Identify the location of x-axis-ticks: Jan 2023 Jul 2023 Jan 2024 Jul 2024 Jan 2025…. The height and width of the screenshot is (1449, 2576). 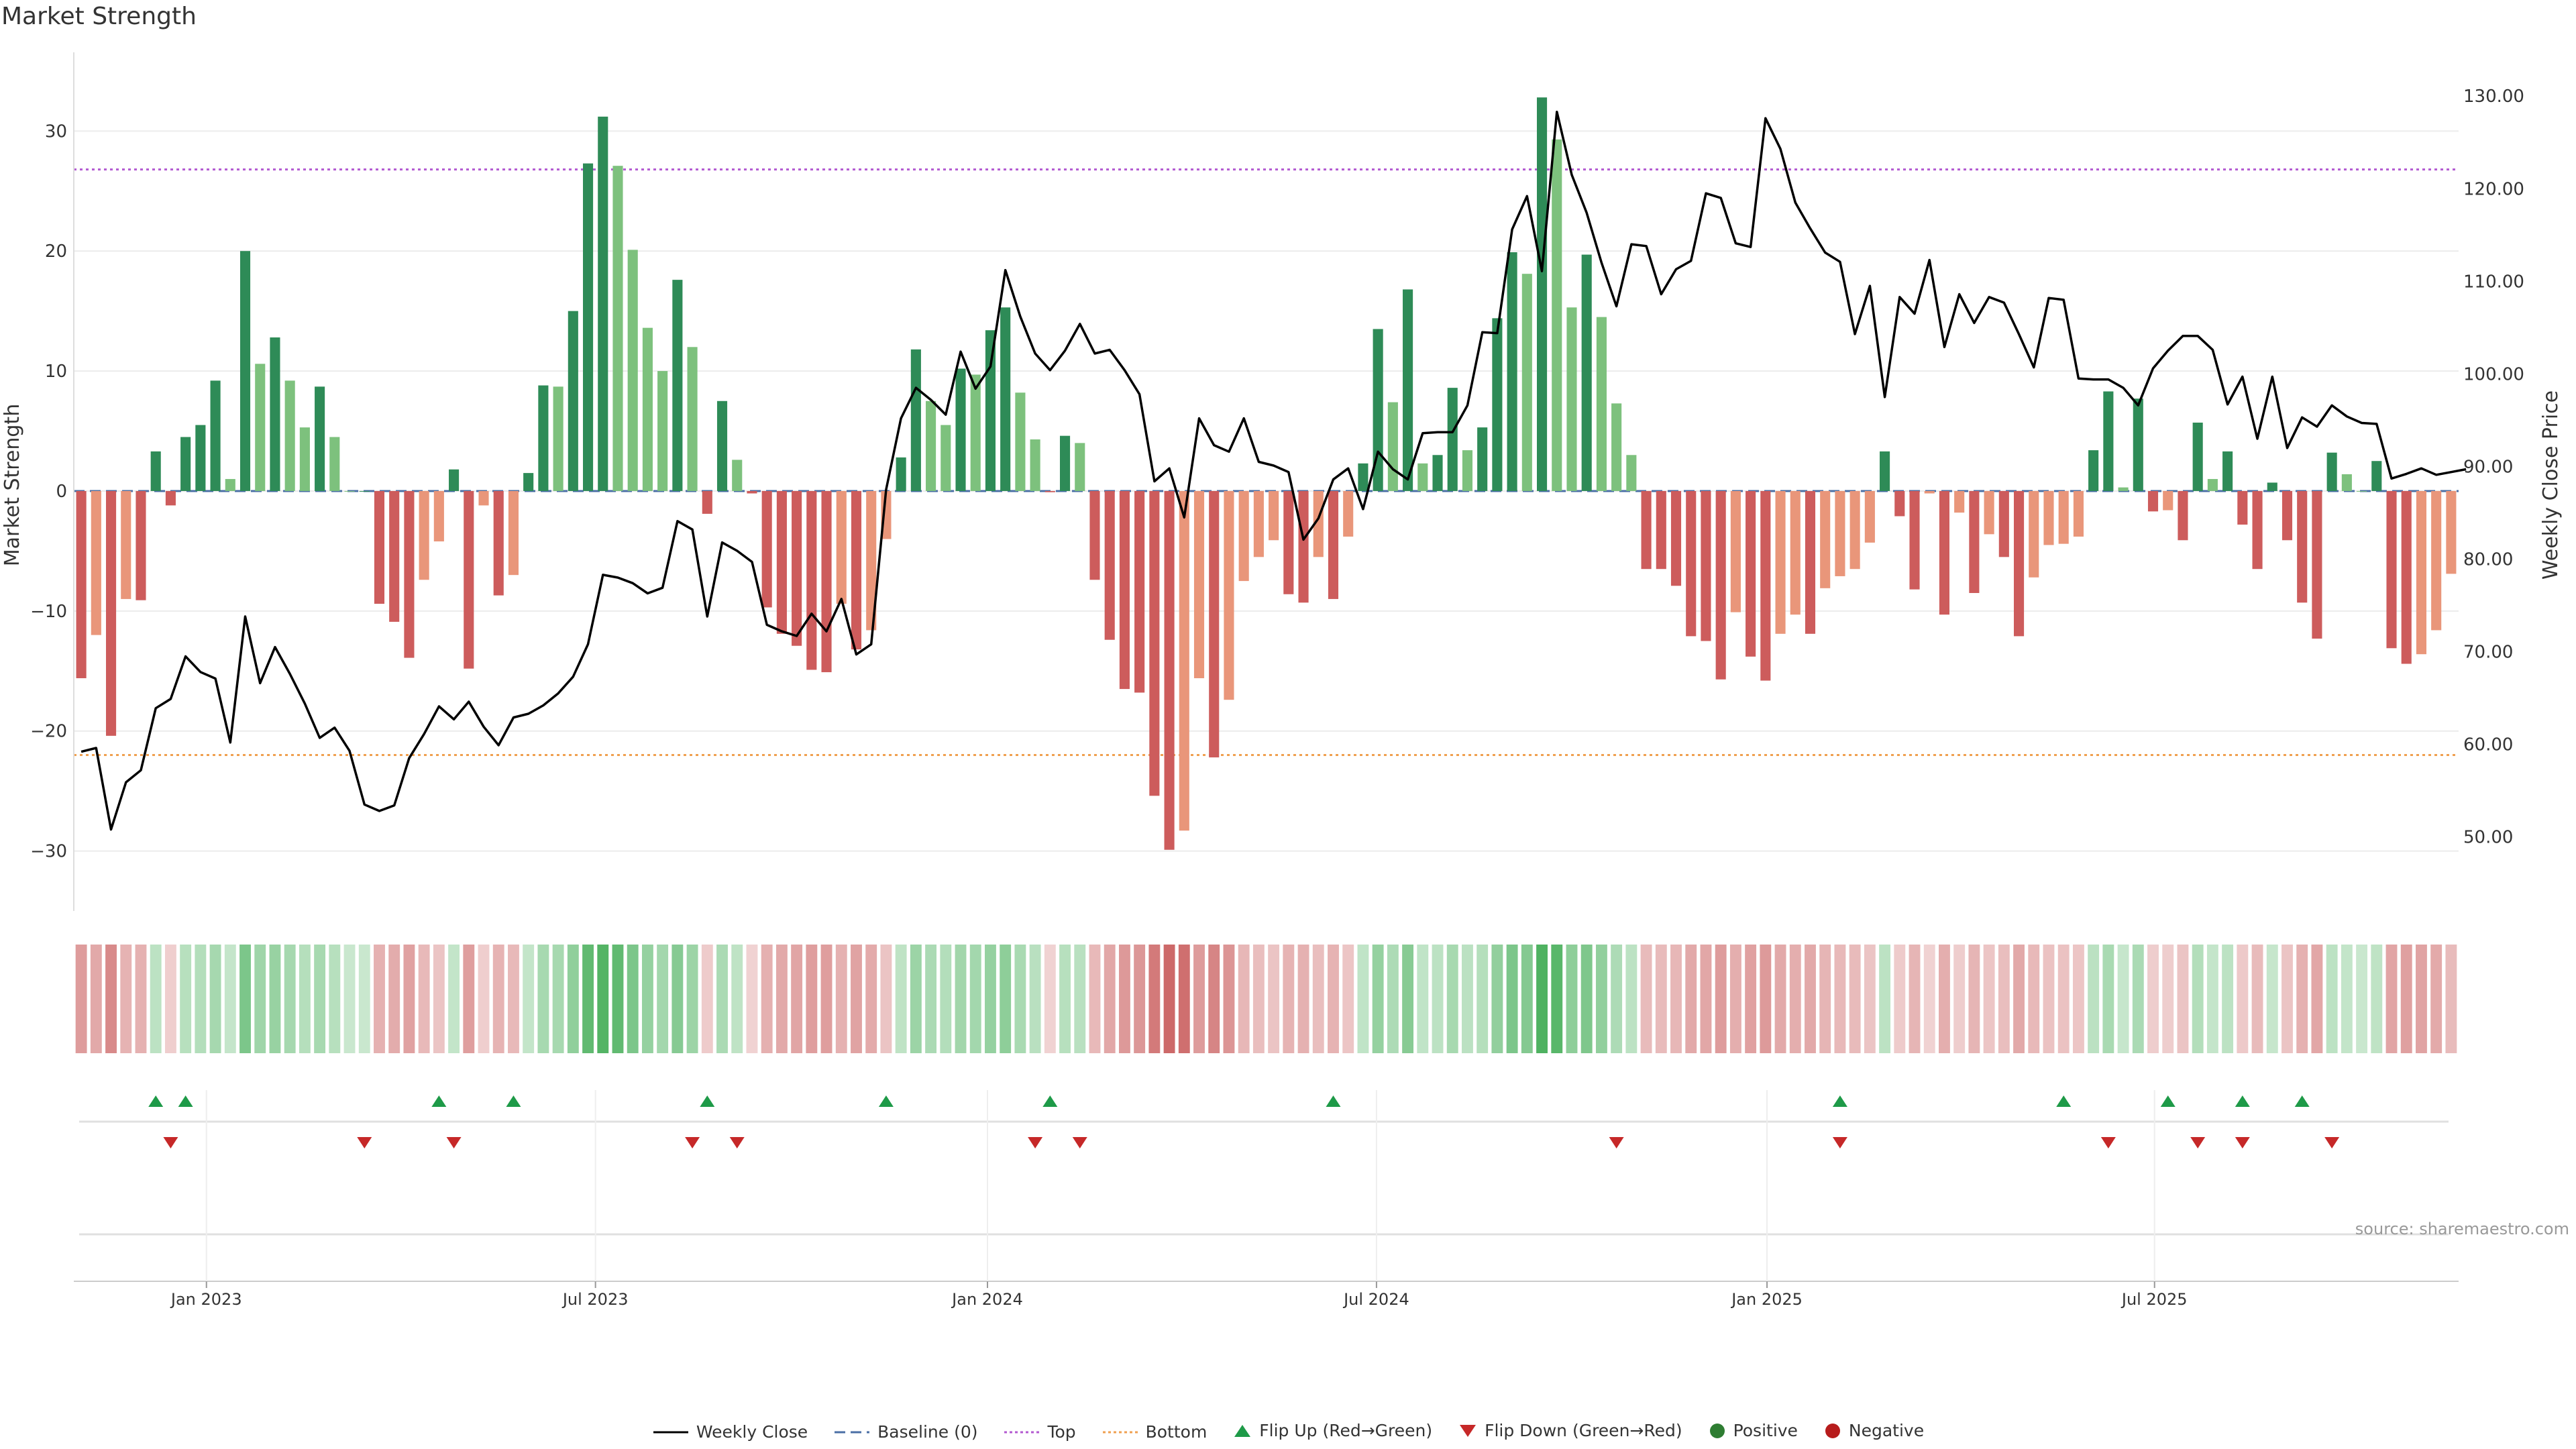
(1179, 1199).